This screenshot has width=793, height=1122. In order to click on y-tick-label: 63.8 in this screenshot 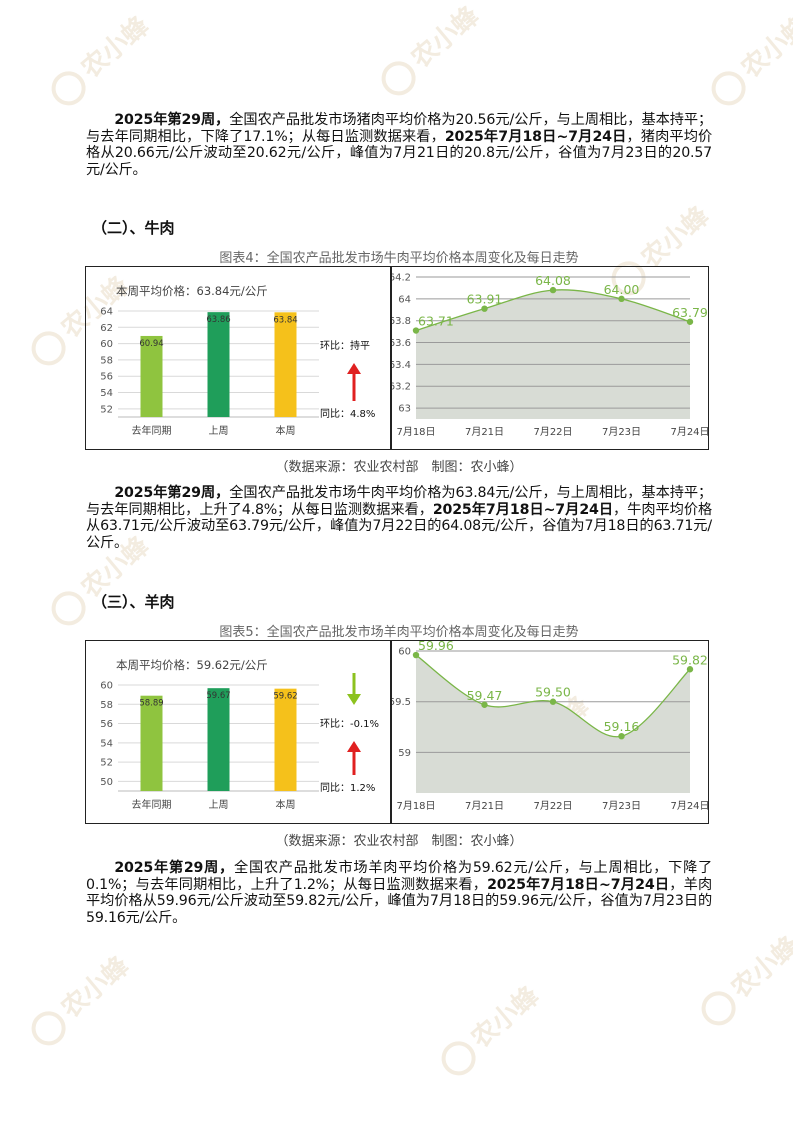, I will do `click(401, 321)`.